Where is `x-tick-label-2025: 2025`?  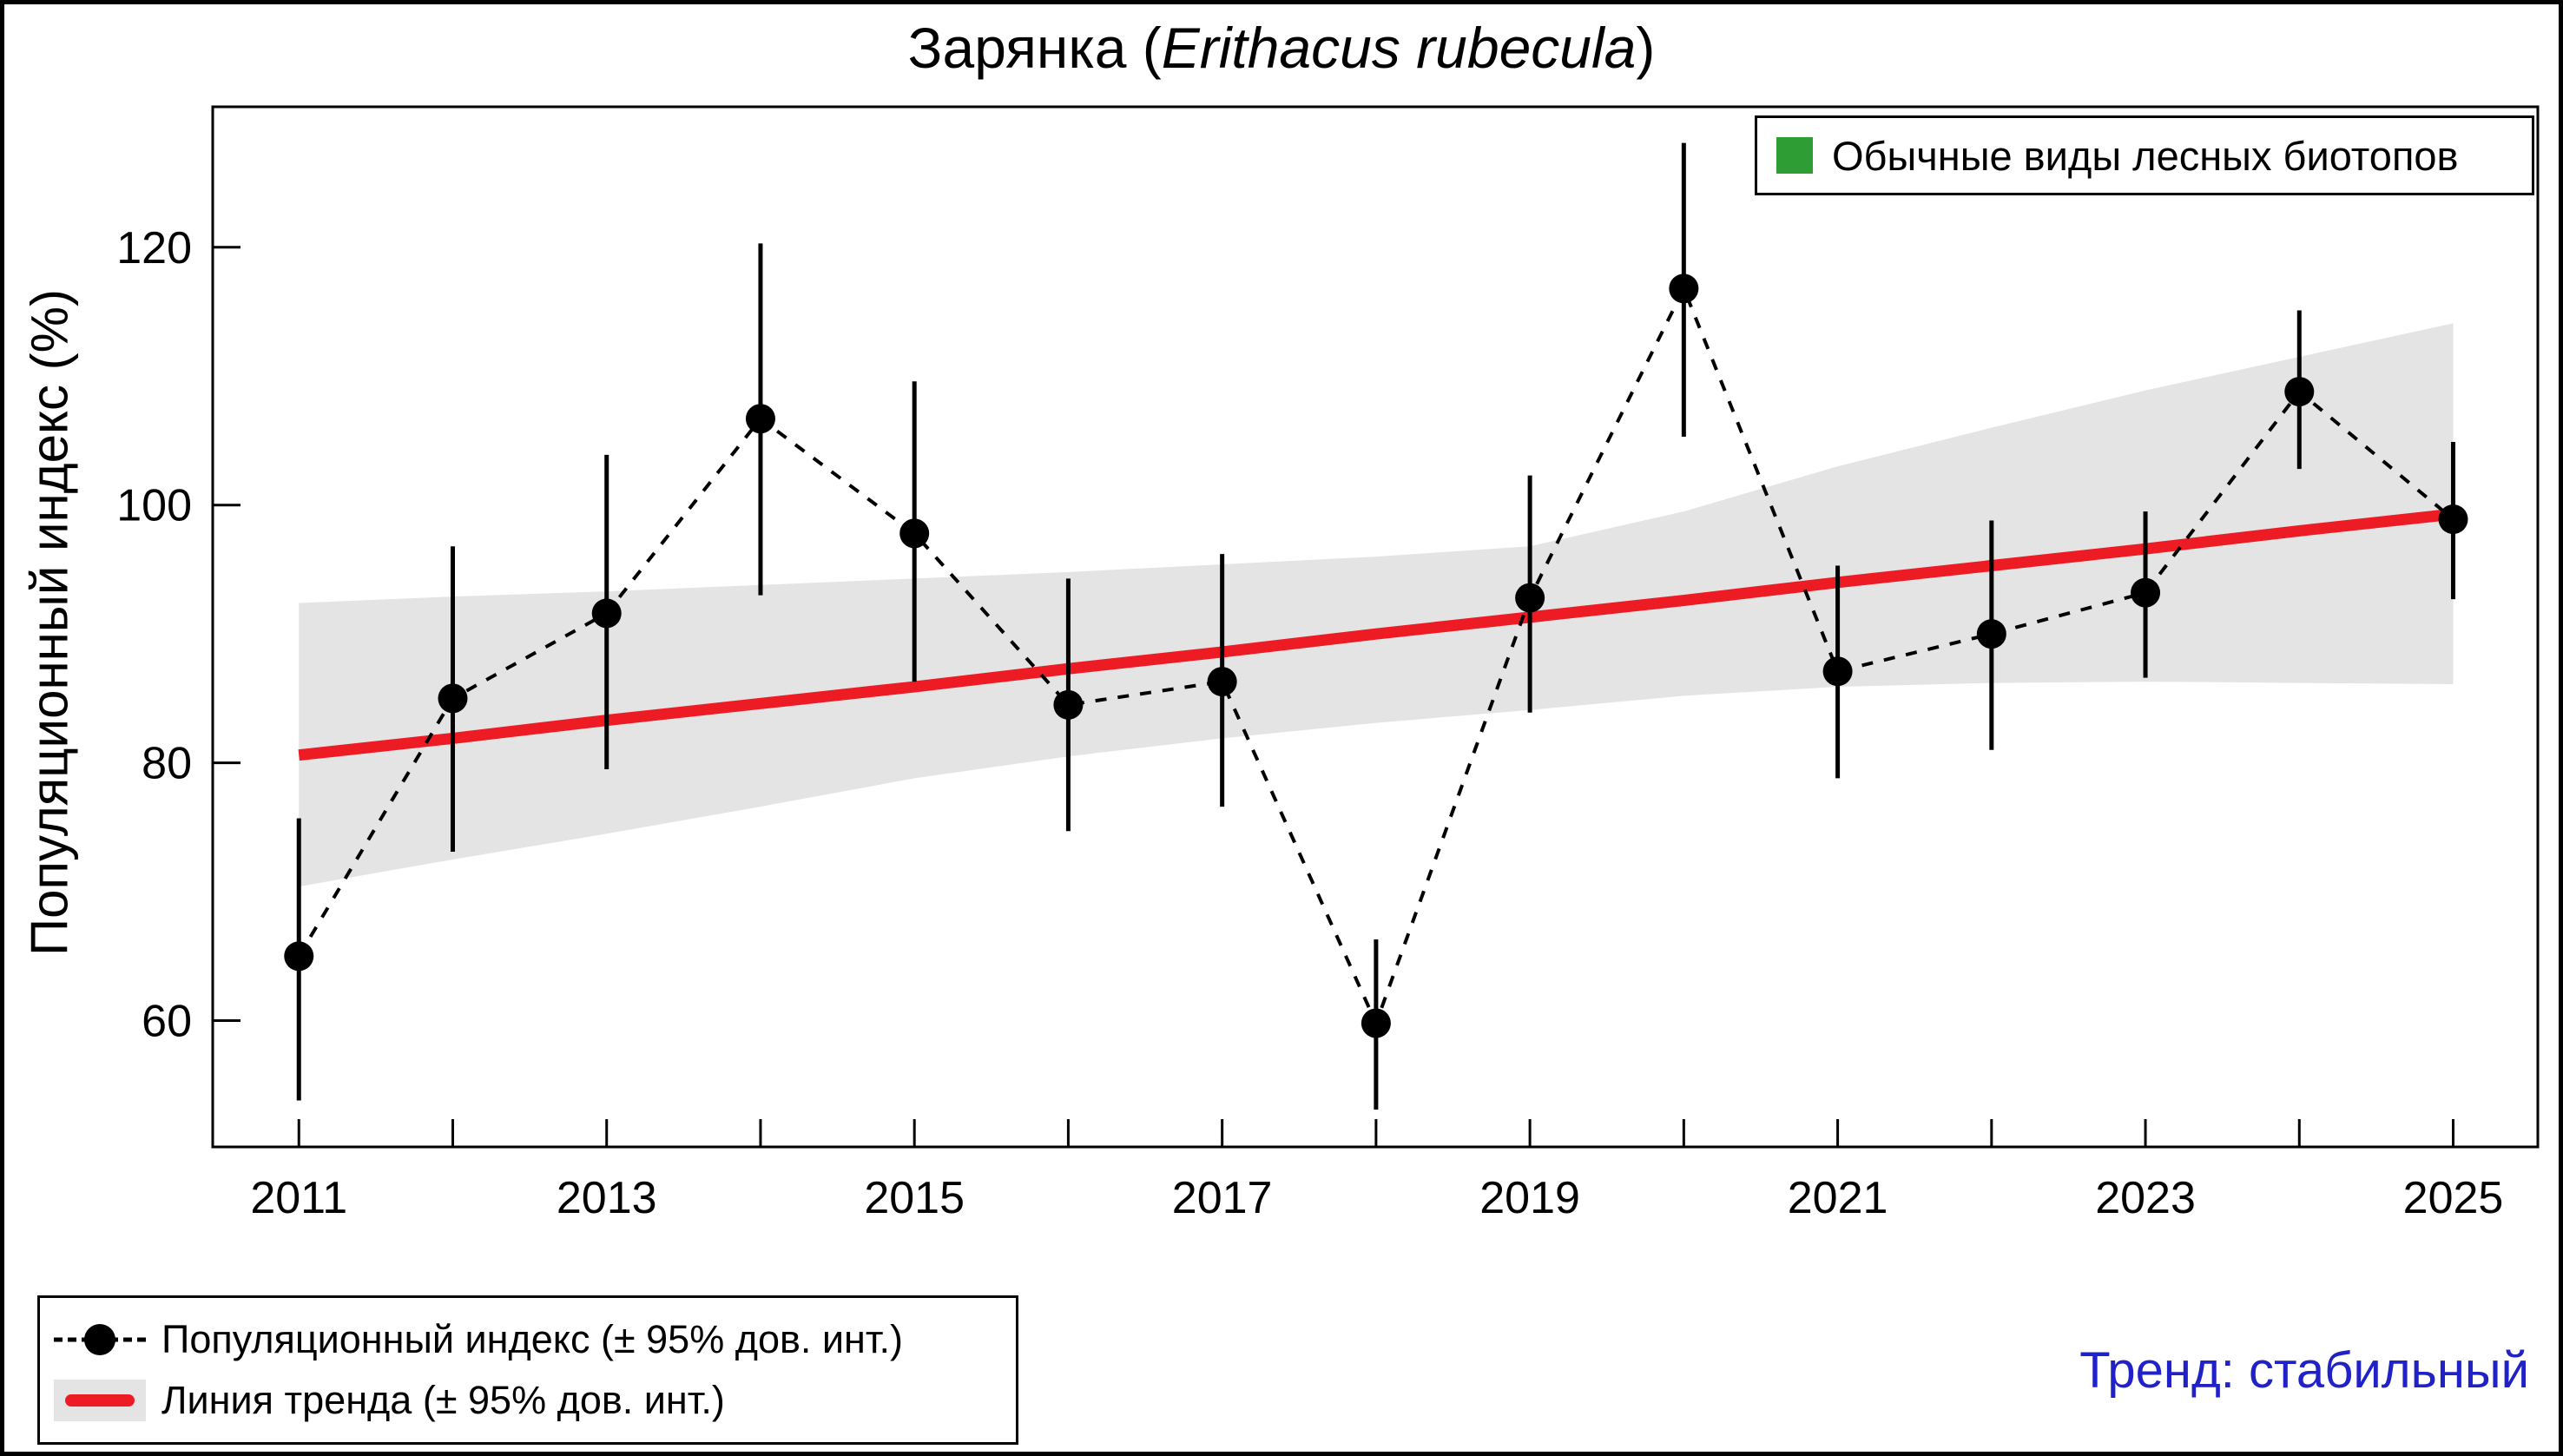
x-tick-label-2025: 2025 is located at coordinates (2453, 1198).